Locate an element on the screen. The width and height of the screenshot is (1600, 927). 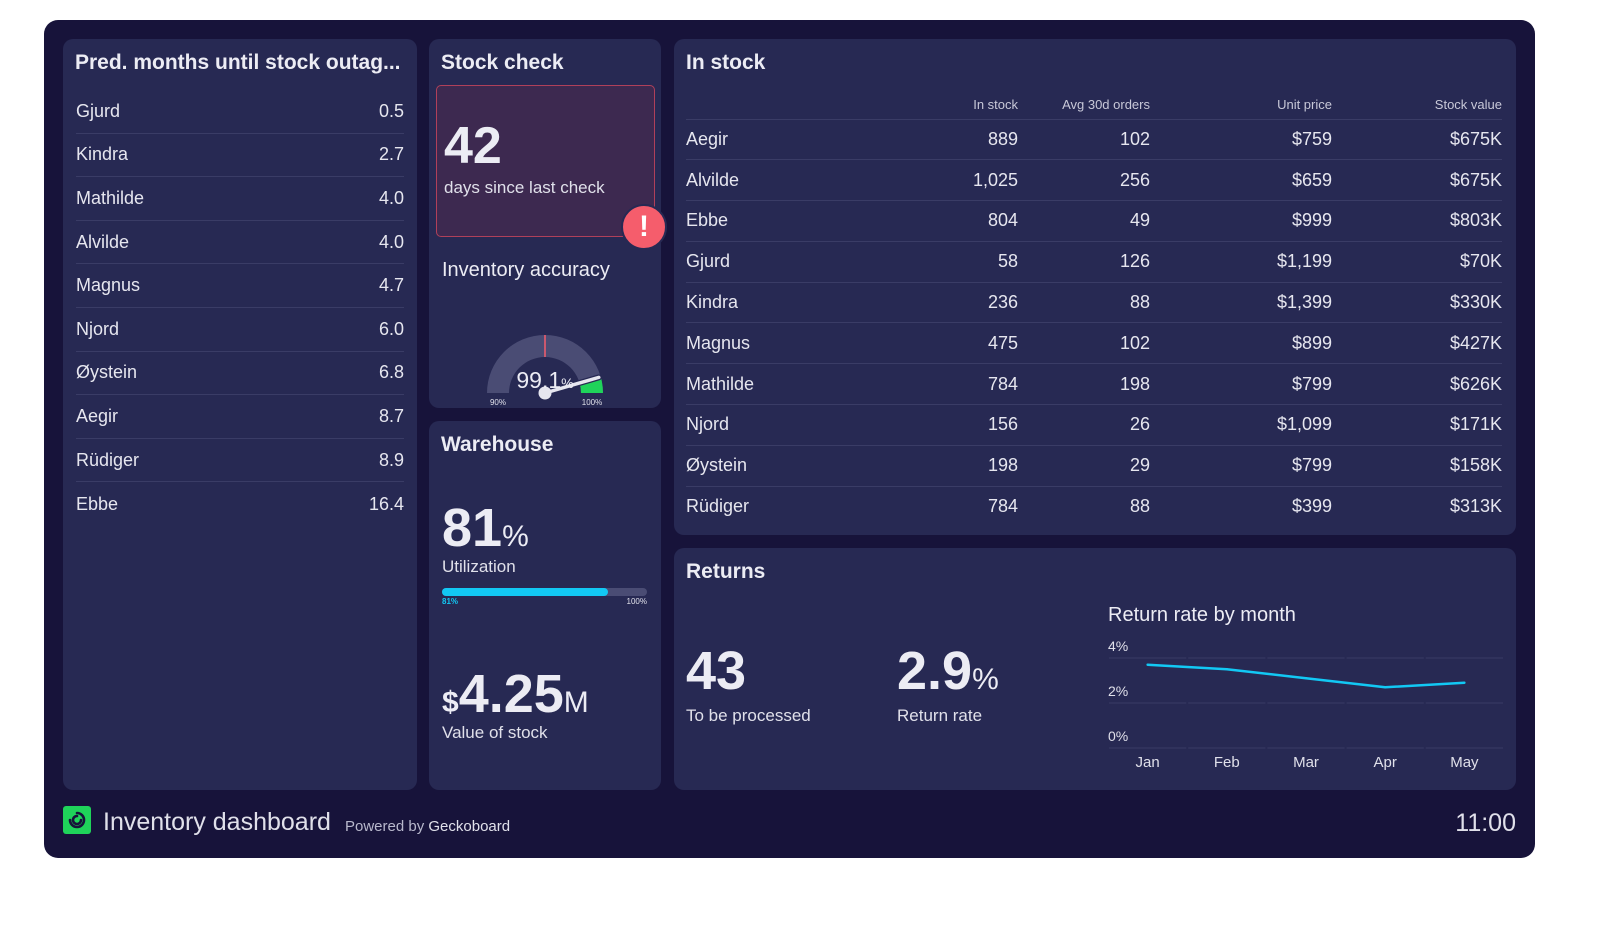
list-item: Alvilde 4.0 is located at coordinates (240, 243).